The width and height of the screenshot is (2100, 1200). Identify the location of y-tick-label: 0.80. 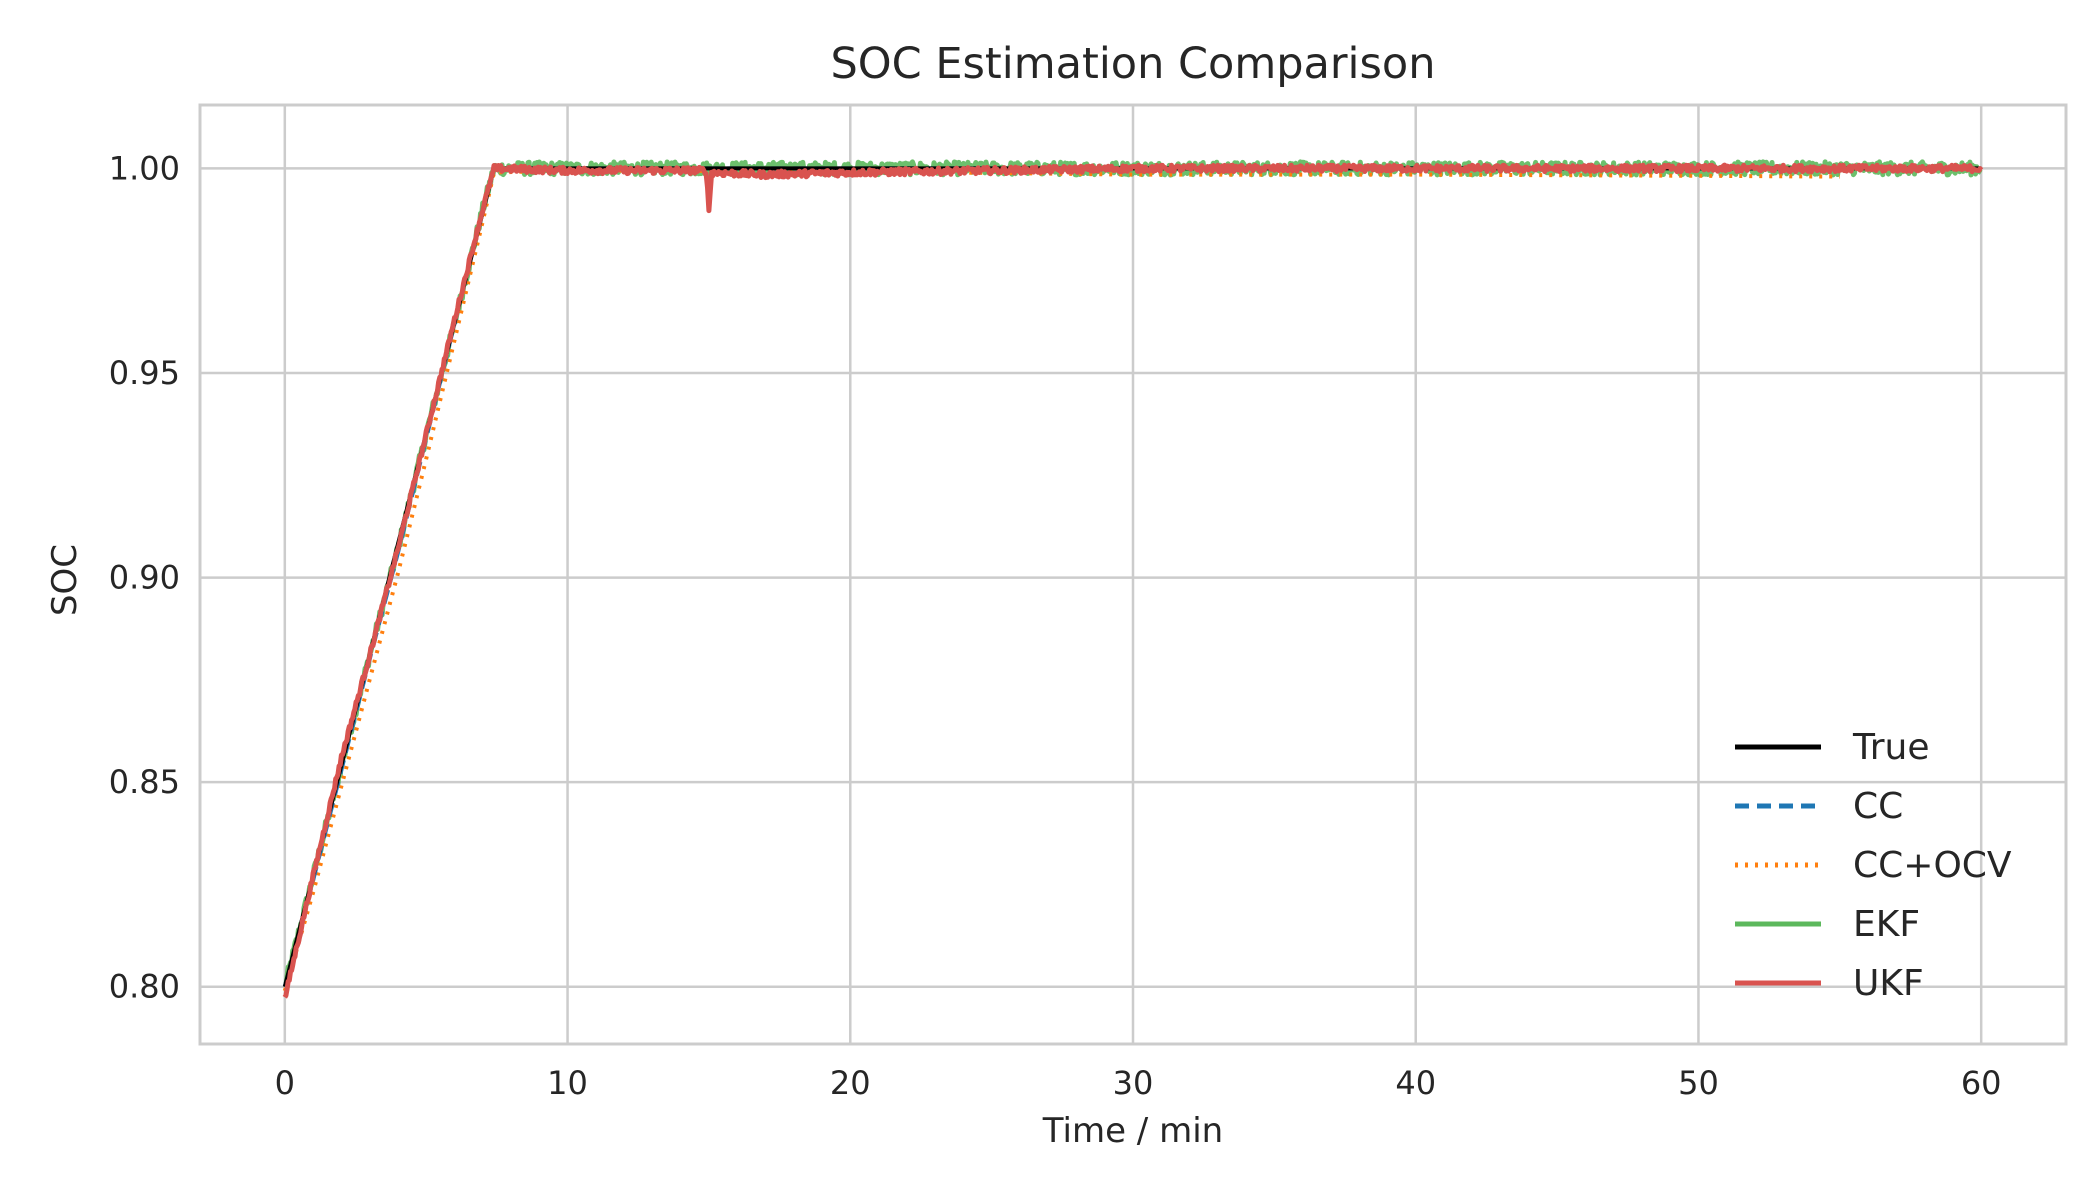
(144, 987).